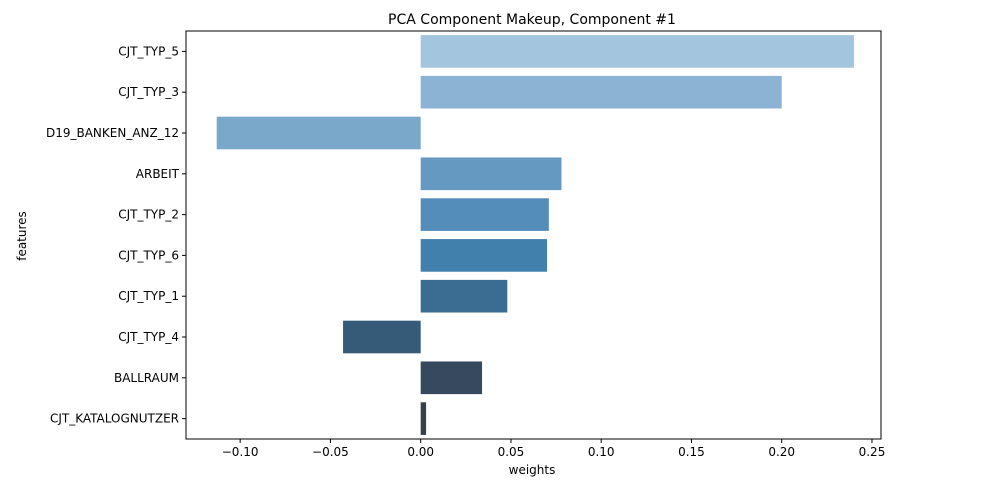  I want to click on y-tick-label: BALLRAUM, so click(146, 378).